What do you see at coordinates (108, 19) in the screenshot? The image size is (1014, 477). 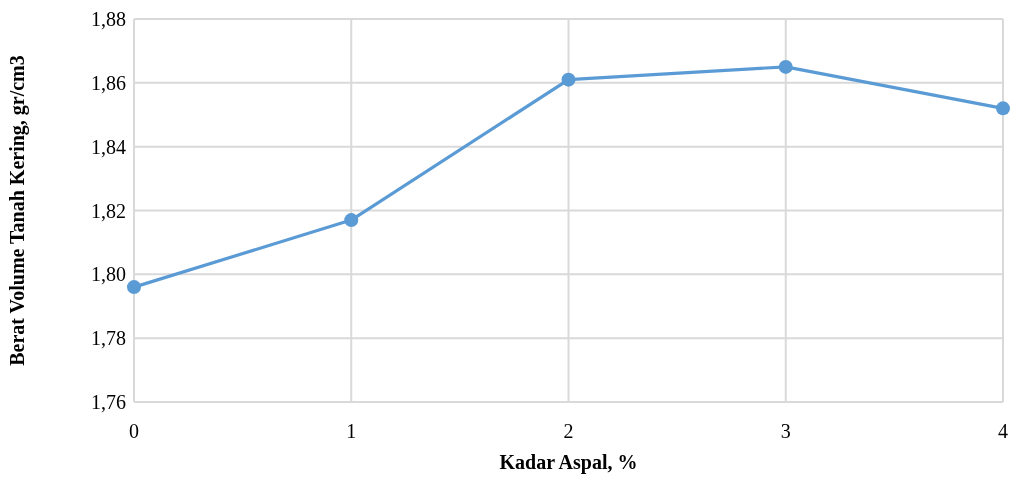 I see `y-tick-label: 1,88` at bounding box center [108, 19].